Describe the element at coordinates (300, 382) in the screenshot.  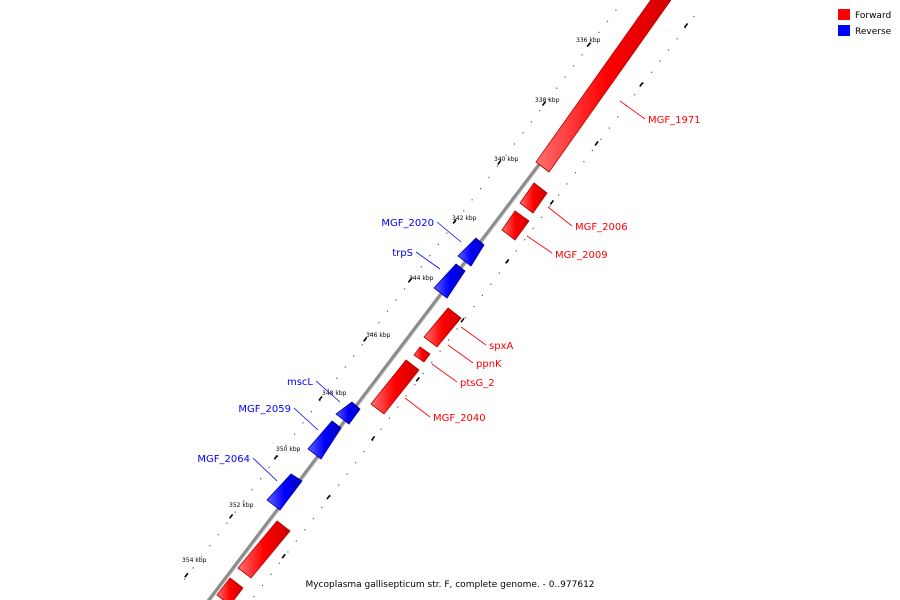
I see `gene-label-mscl: mscL` at that location.